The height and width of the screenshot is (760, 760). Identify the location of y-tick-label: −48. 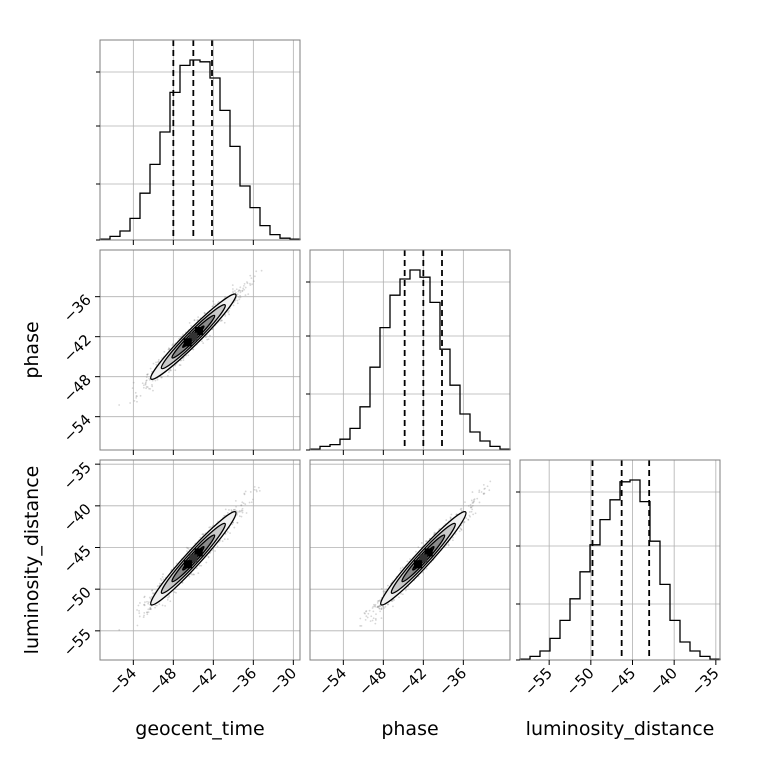
(77, 388).